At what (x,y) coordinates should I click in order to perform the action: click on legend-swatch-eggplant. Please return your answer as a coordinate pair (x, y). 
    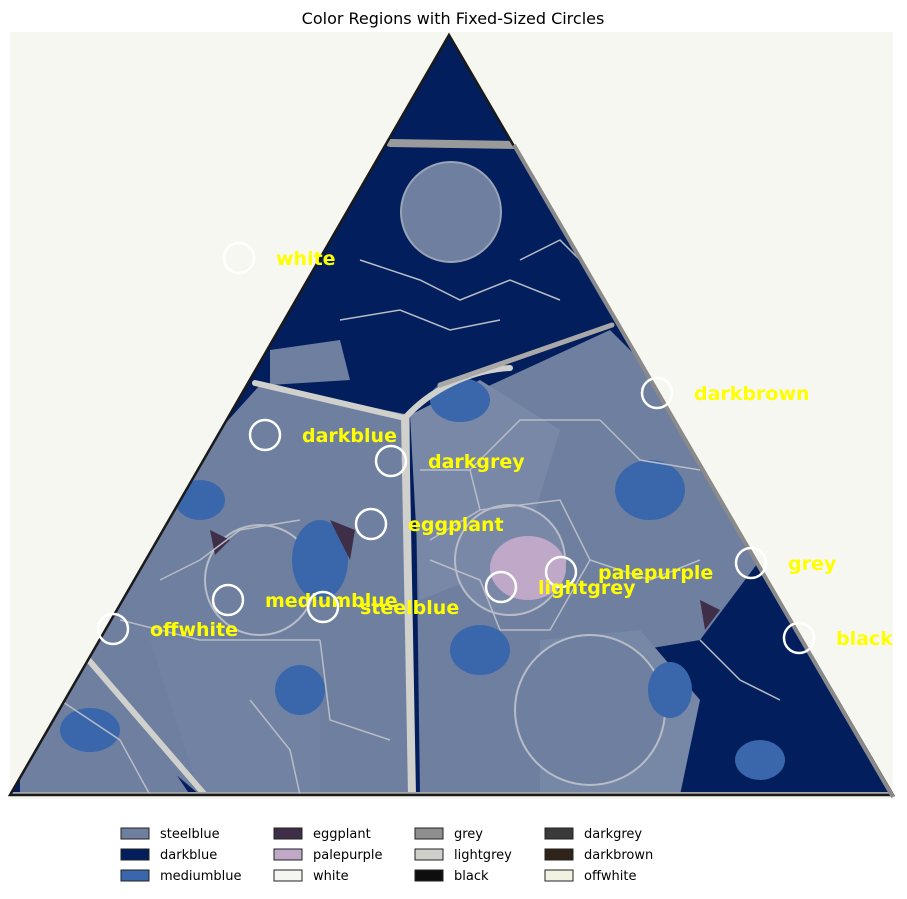
    Looking at the image, I should click on (288, 833).